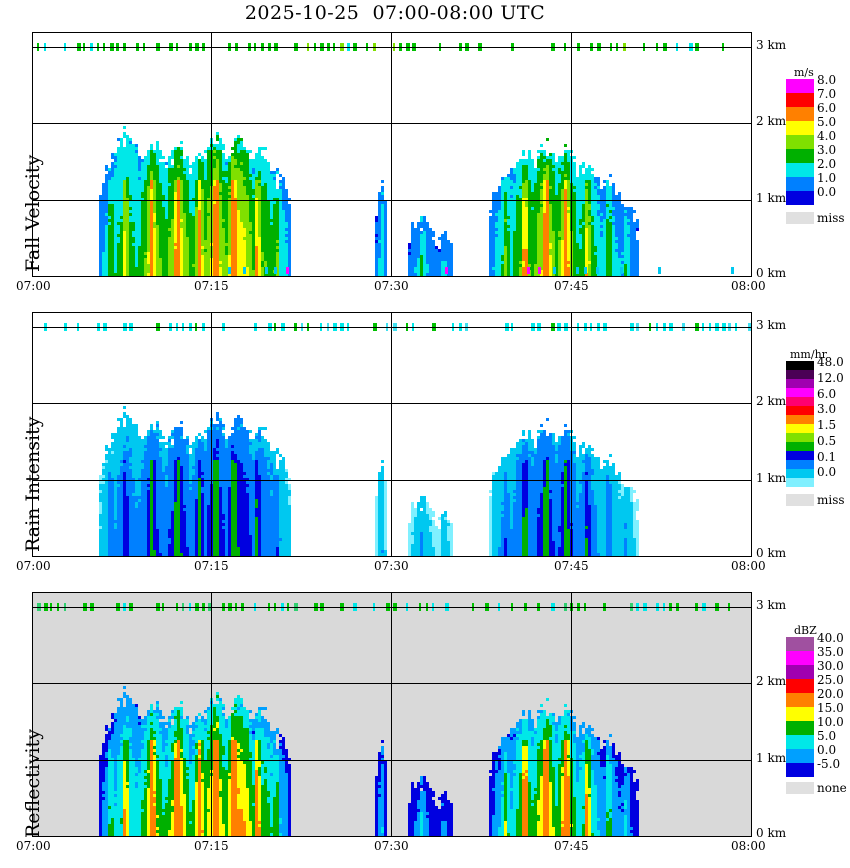 This screenshot has width=850, height=868. What do you see at coordinates (771, 833) in the screenshot?
I see `ytick-0km-p3: 0 km` at bounding box center [771, 833].